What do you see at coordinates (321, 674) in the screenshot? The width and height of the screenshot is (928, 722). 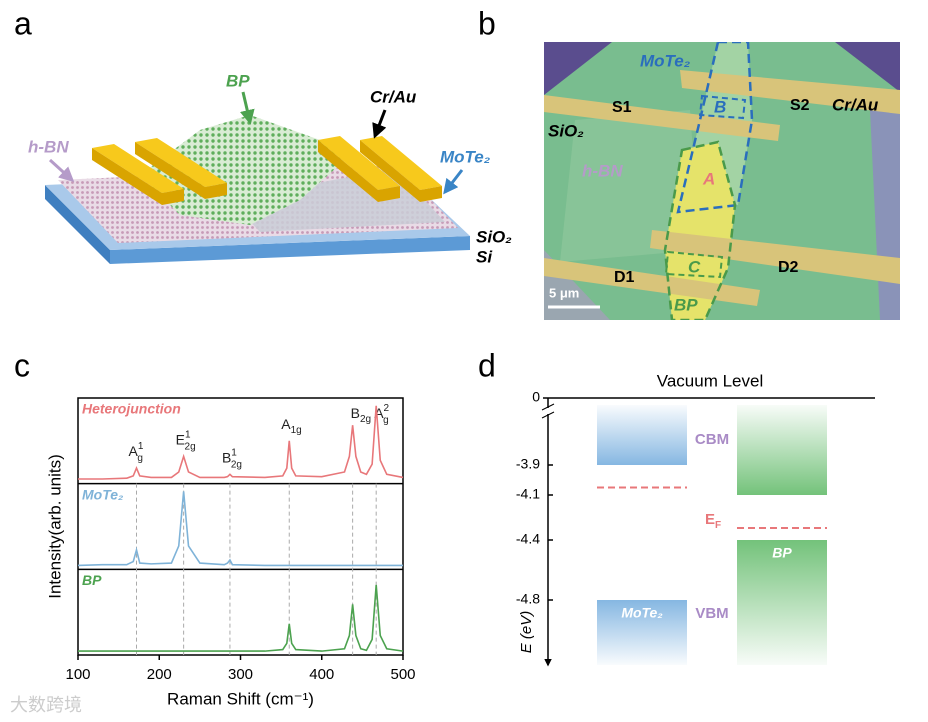 I see `x-tick-label: 400` at bounding box center [321, 674].